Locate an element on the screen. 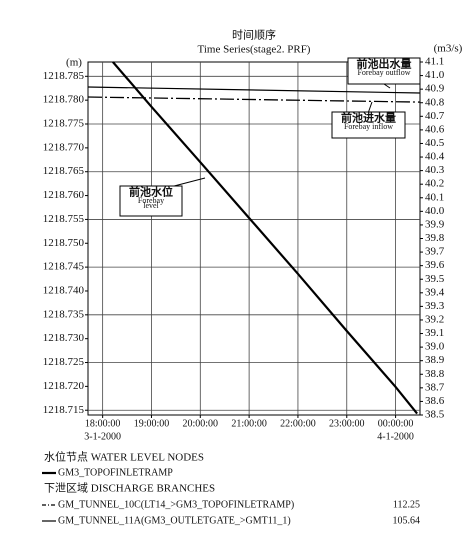  annotation-text: Forebay inflow is located at coordinates (368, 126).